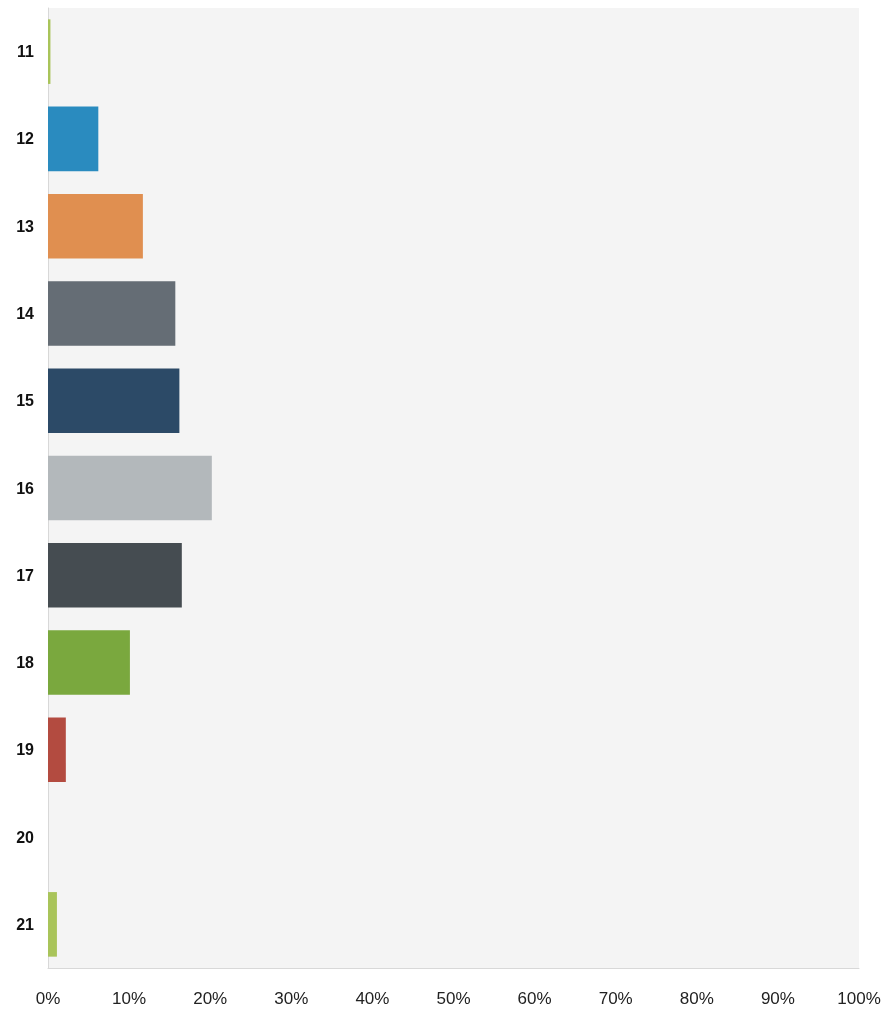 The height and width of the screenshot is (1017, 889). Describe the element at coordinates (25, 313) in the screenshot. I see `y-tick-label: 14` at that location.